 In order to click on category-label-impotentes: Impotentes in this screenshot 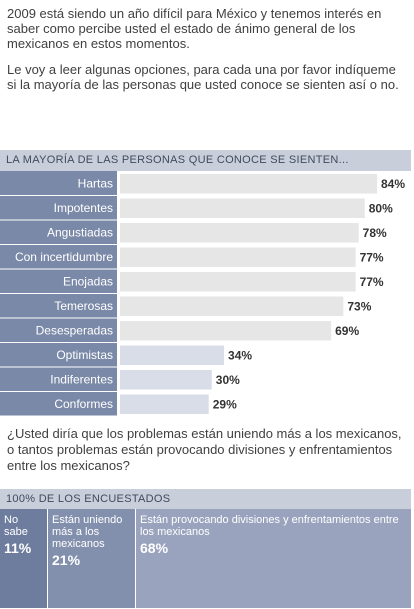, I will do `click(83, 208)`.